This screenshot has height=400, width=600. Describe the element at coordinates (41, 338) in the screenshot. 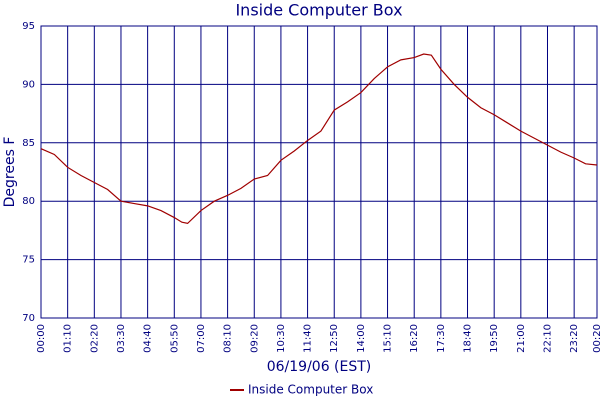

I see `x-tick-label: 00:00` at that location.